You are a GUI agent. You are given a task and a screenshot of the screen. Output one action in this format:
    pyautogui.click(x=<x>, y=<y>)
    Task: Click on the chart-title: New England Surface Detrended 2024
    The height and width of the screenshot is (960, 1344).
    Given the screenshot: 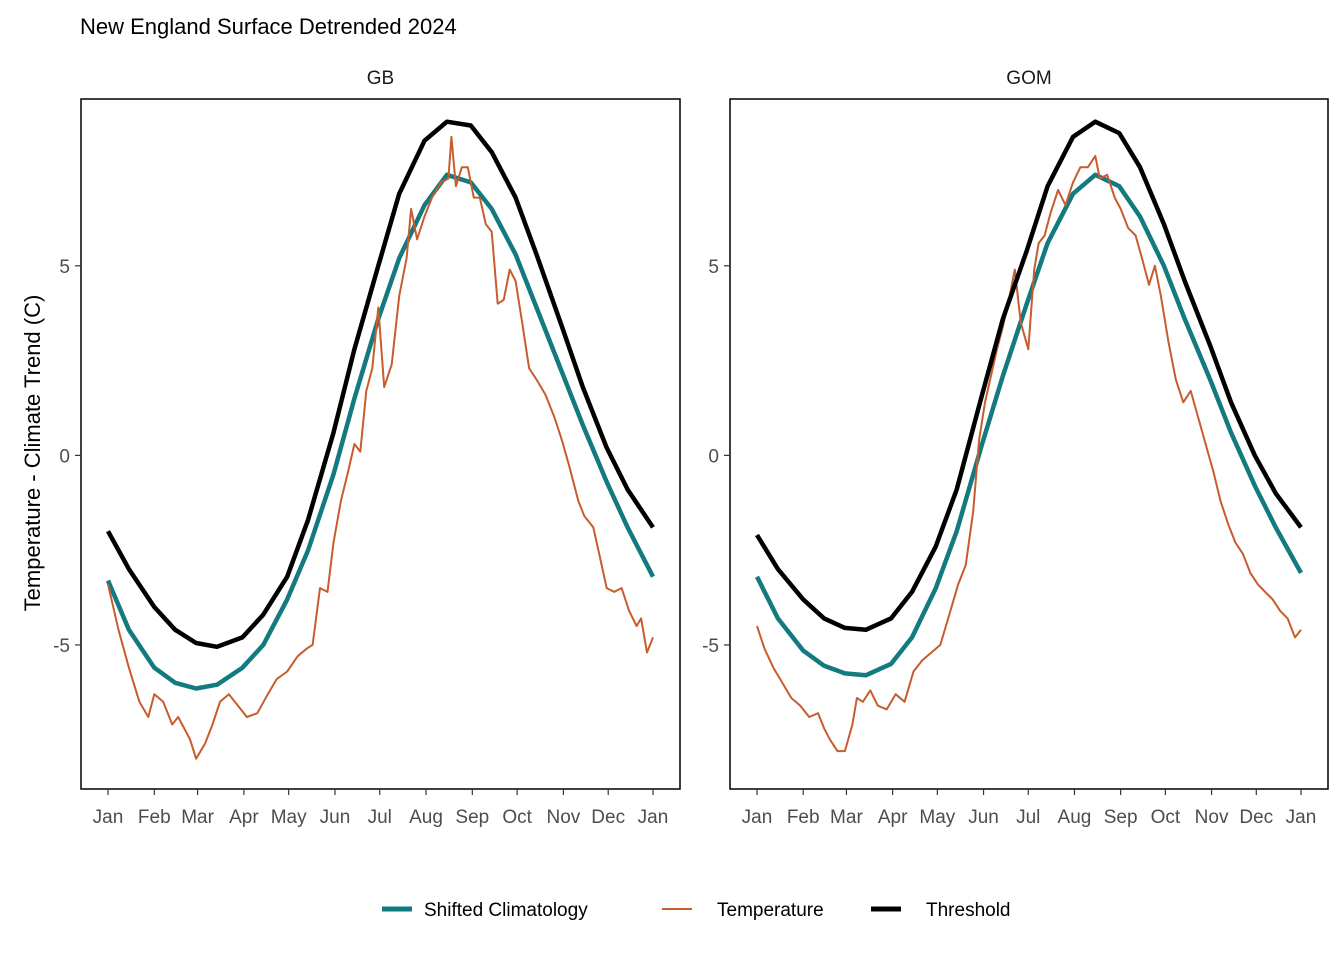 What is the action you would take?
    pyautogui.click(x=268, y=26)
    